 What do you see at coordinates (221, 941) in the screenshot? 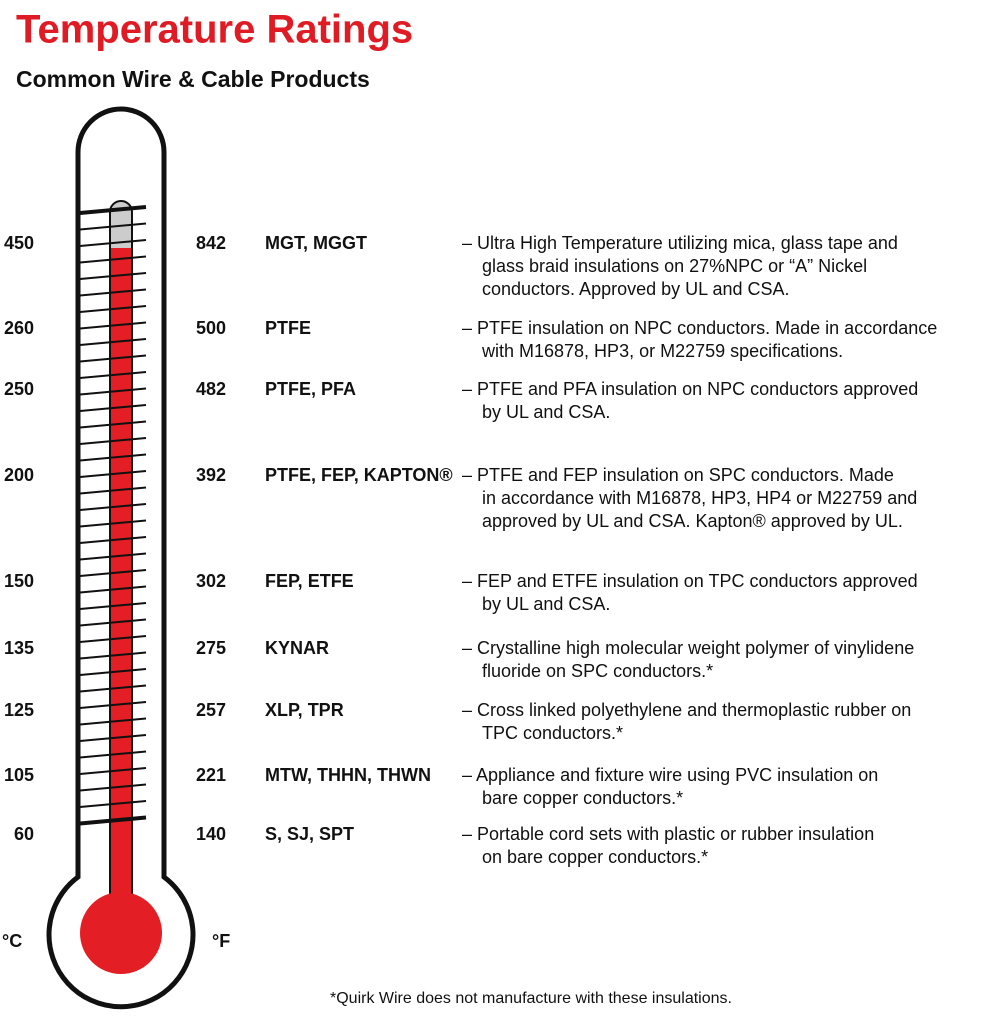
I see `fahrenheit-unit: °F` at bounding box center [221, 941].